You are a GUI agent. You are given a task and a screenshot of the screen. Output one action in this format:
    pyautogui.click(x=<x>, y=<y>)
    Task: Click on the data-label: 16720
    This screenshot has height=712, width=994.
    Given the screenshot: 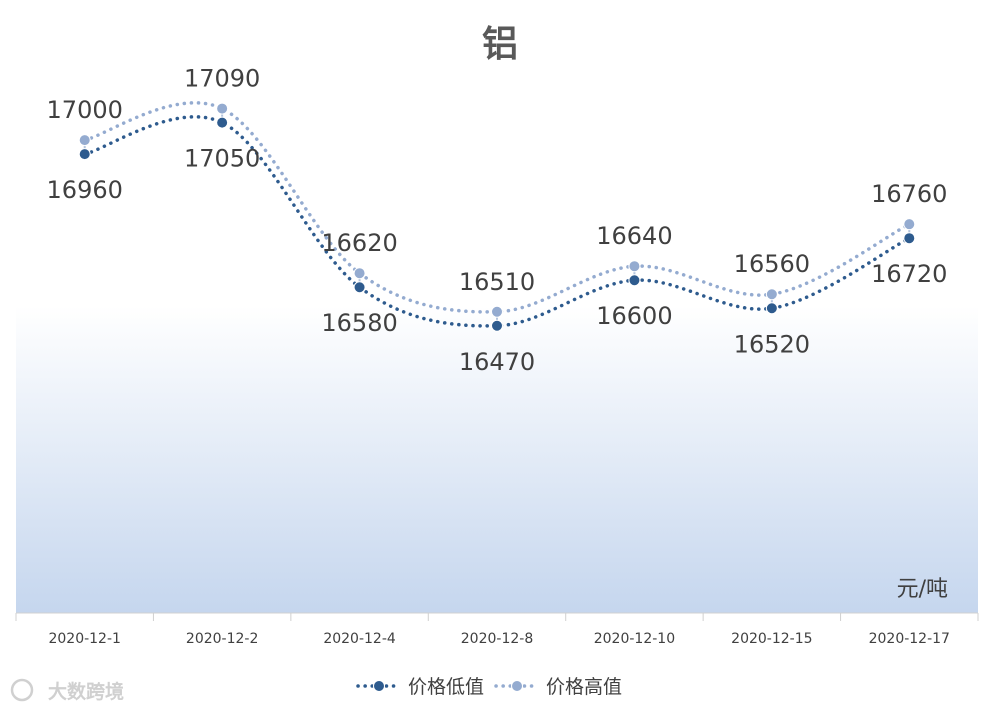 What is the action you would take?
    pyautogui.click(x=909, y=274)
    